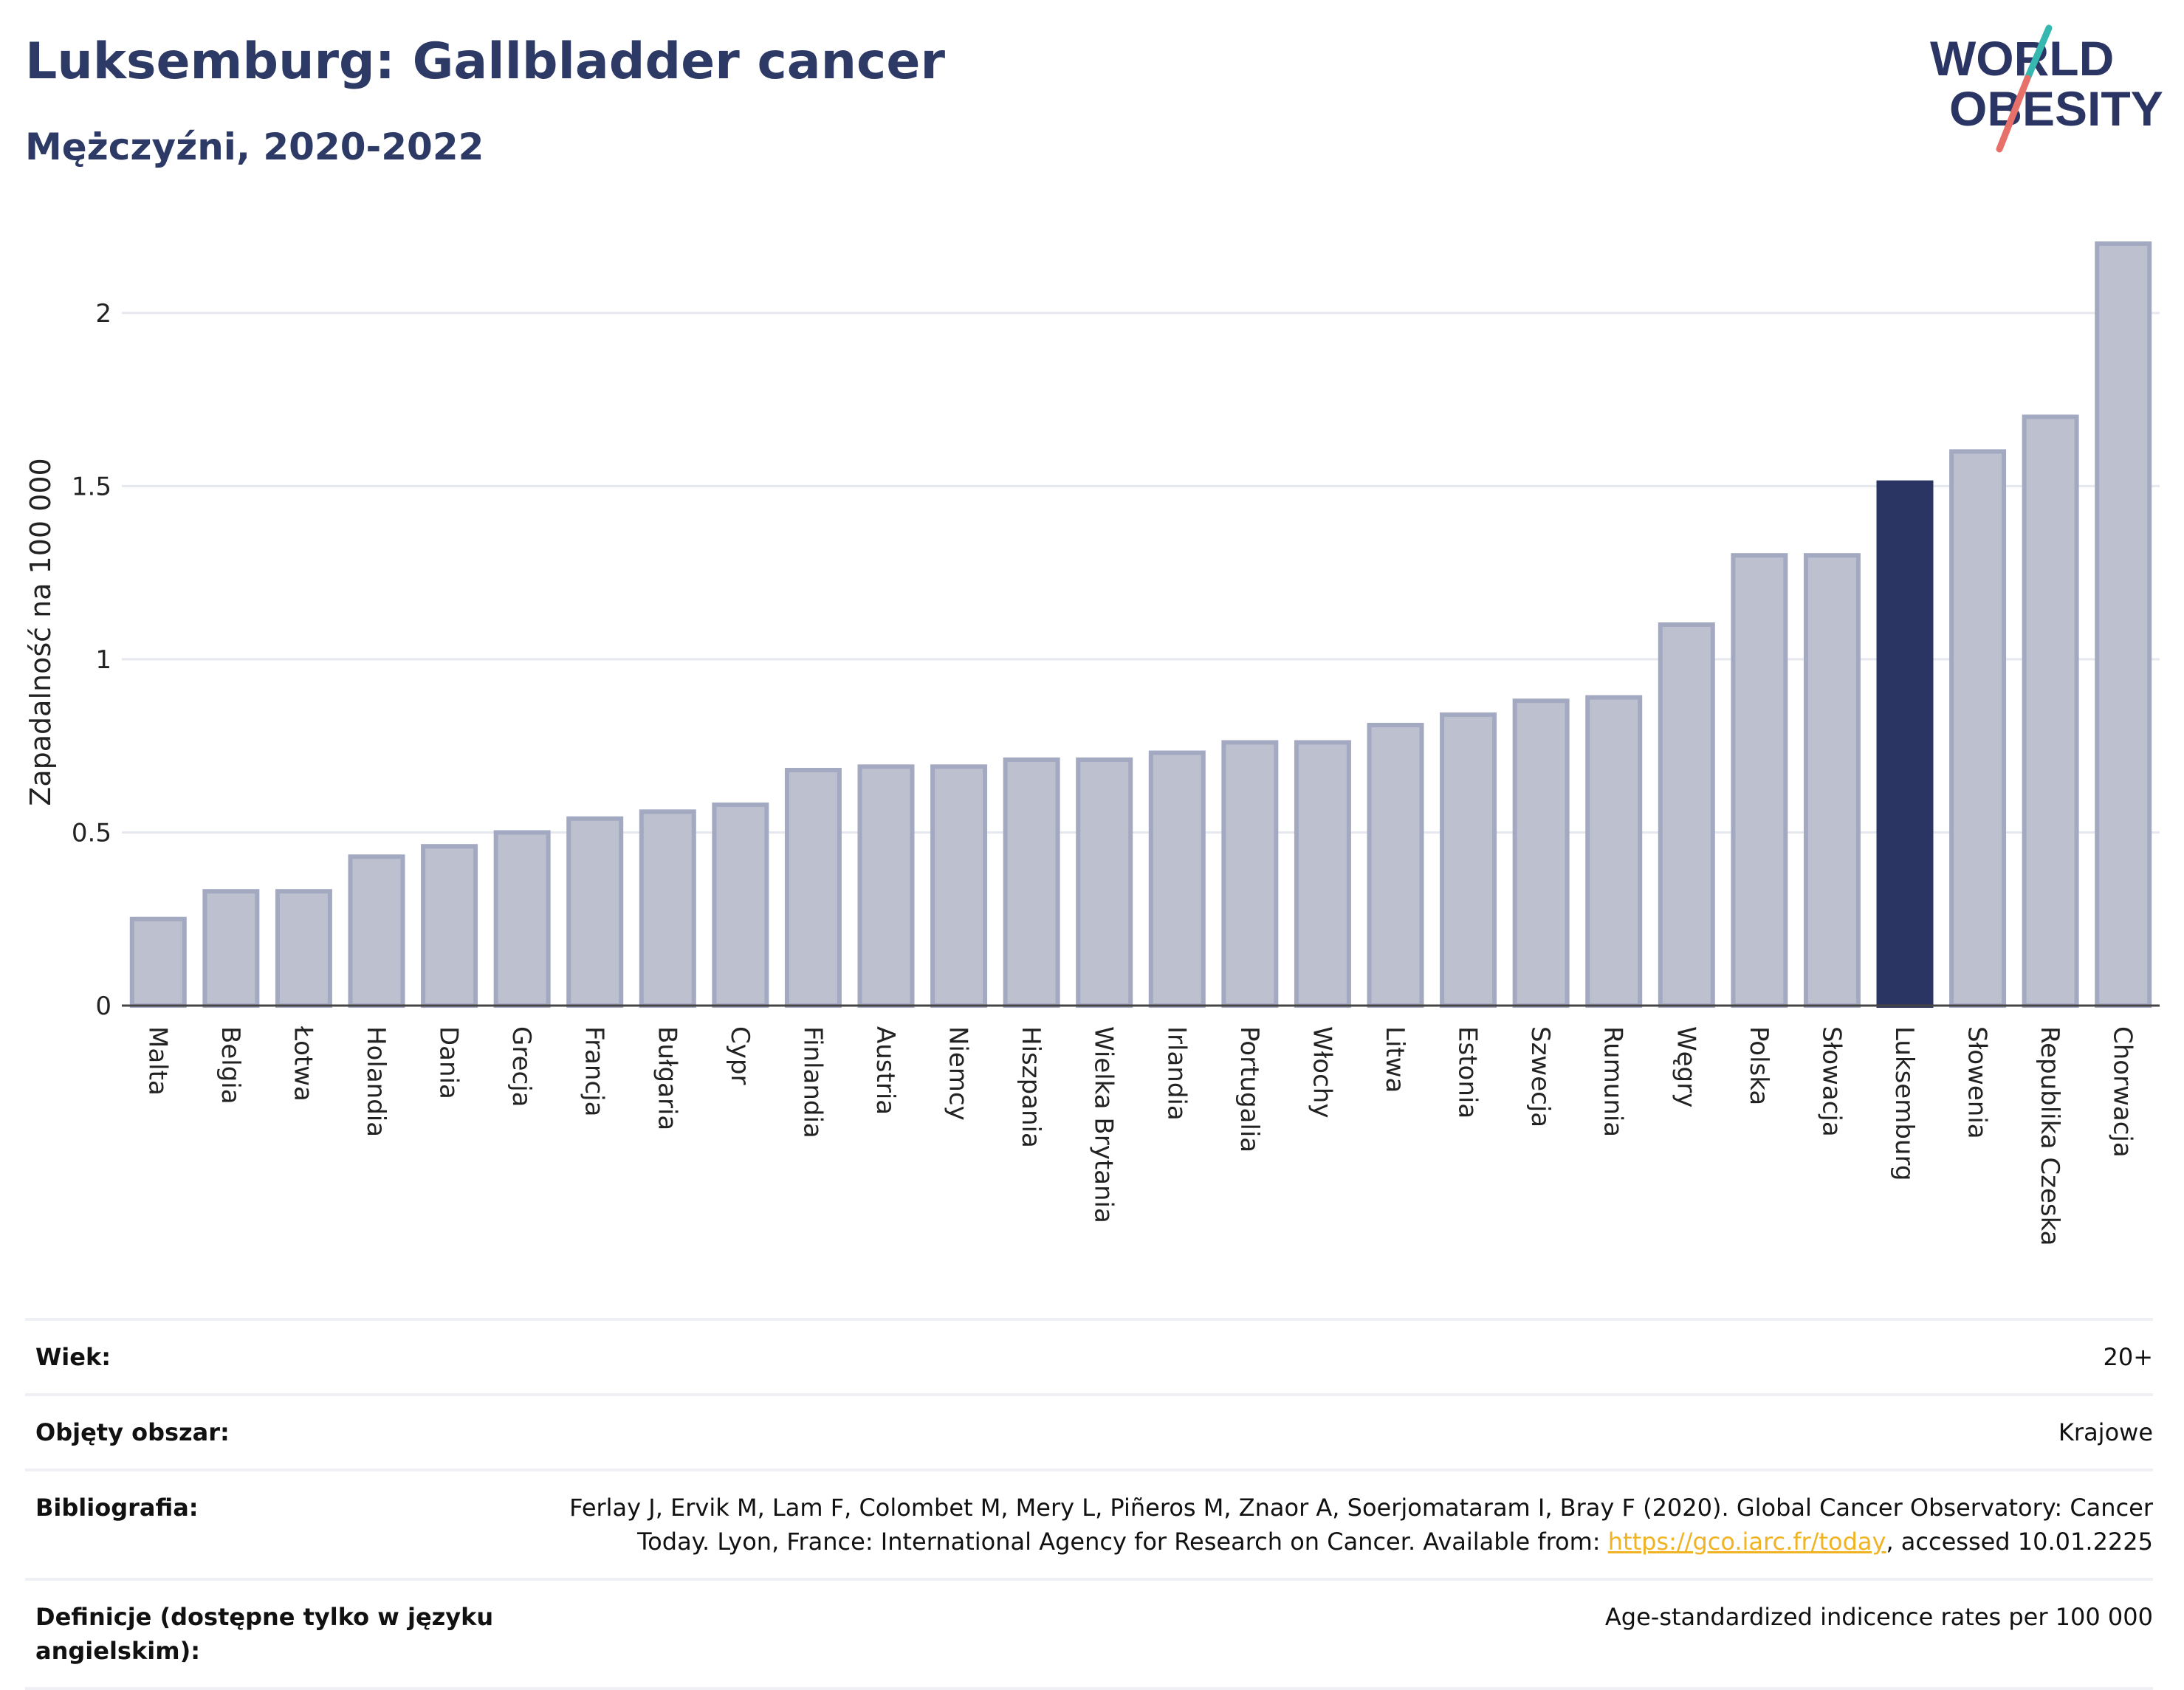 This screenshot has height=1690, width=2184. What do you see at coordinates (1176, 1073) in the screenshot?
I see `x-tick-label: Irlandia` at bounding box center [1176, 1073].